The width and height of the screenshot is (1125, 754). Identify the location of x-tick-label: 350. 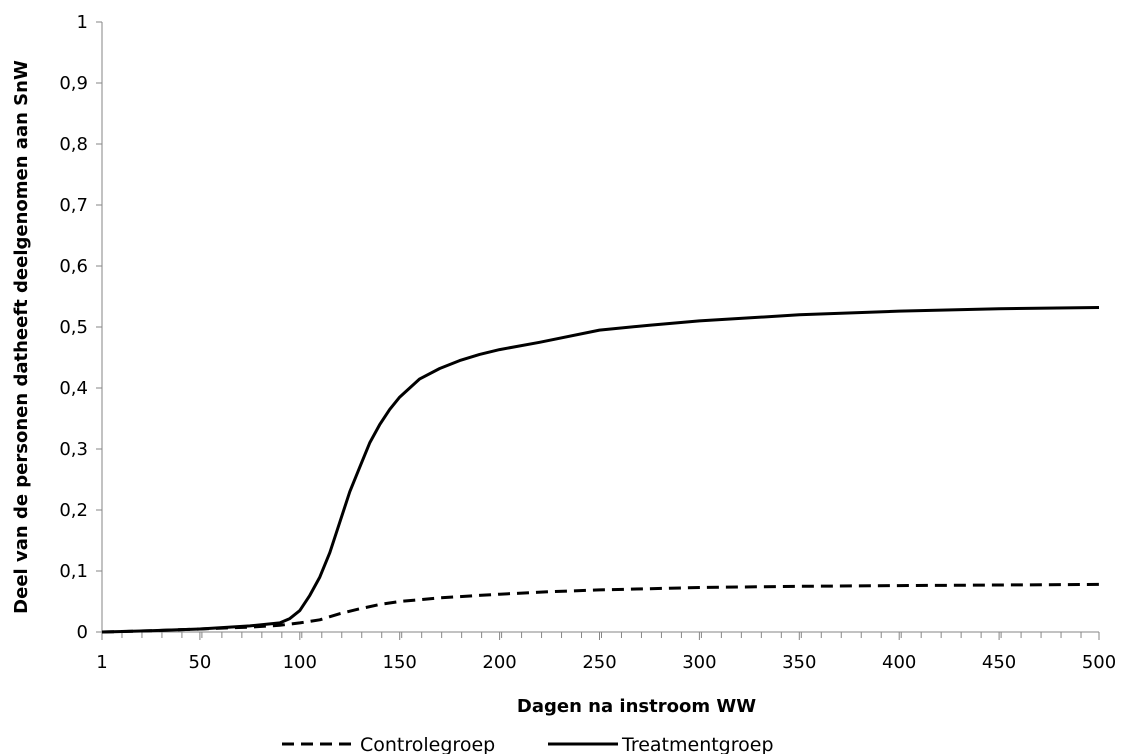
(799, 662).